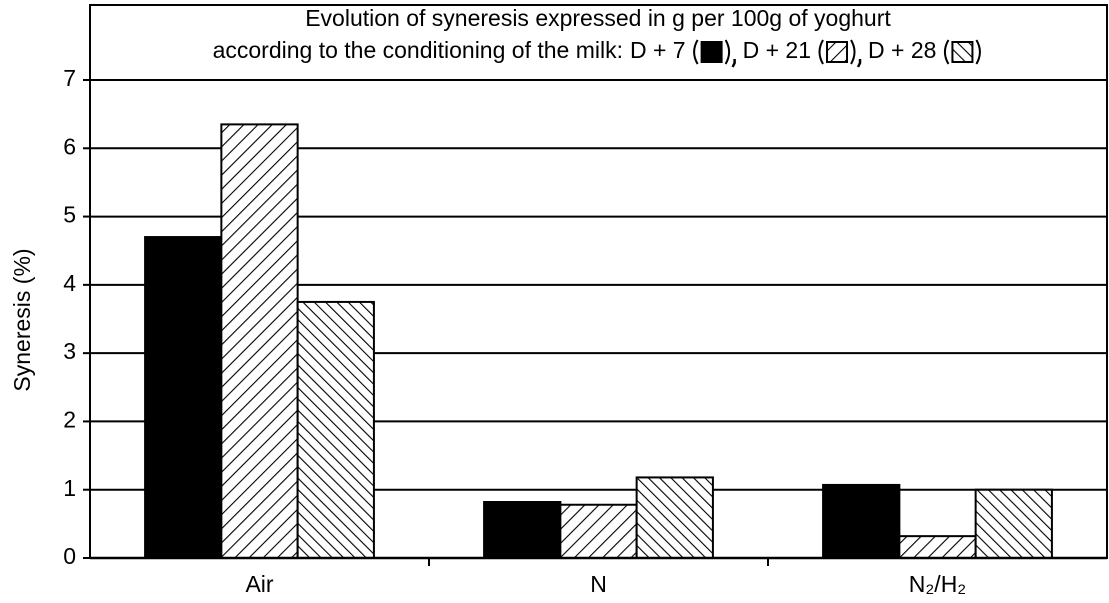 This screenshot has height=603, width=1109. Describe the element at coordinates (658, 50) in the screenshot. I see `legend-label: D + 7` at that location.